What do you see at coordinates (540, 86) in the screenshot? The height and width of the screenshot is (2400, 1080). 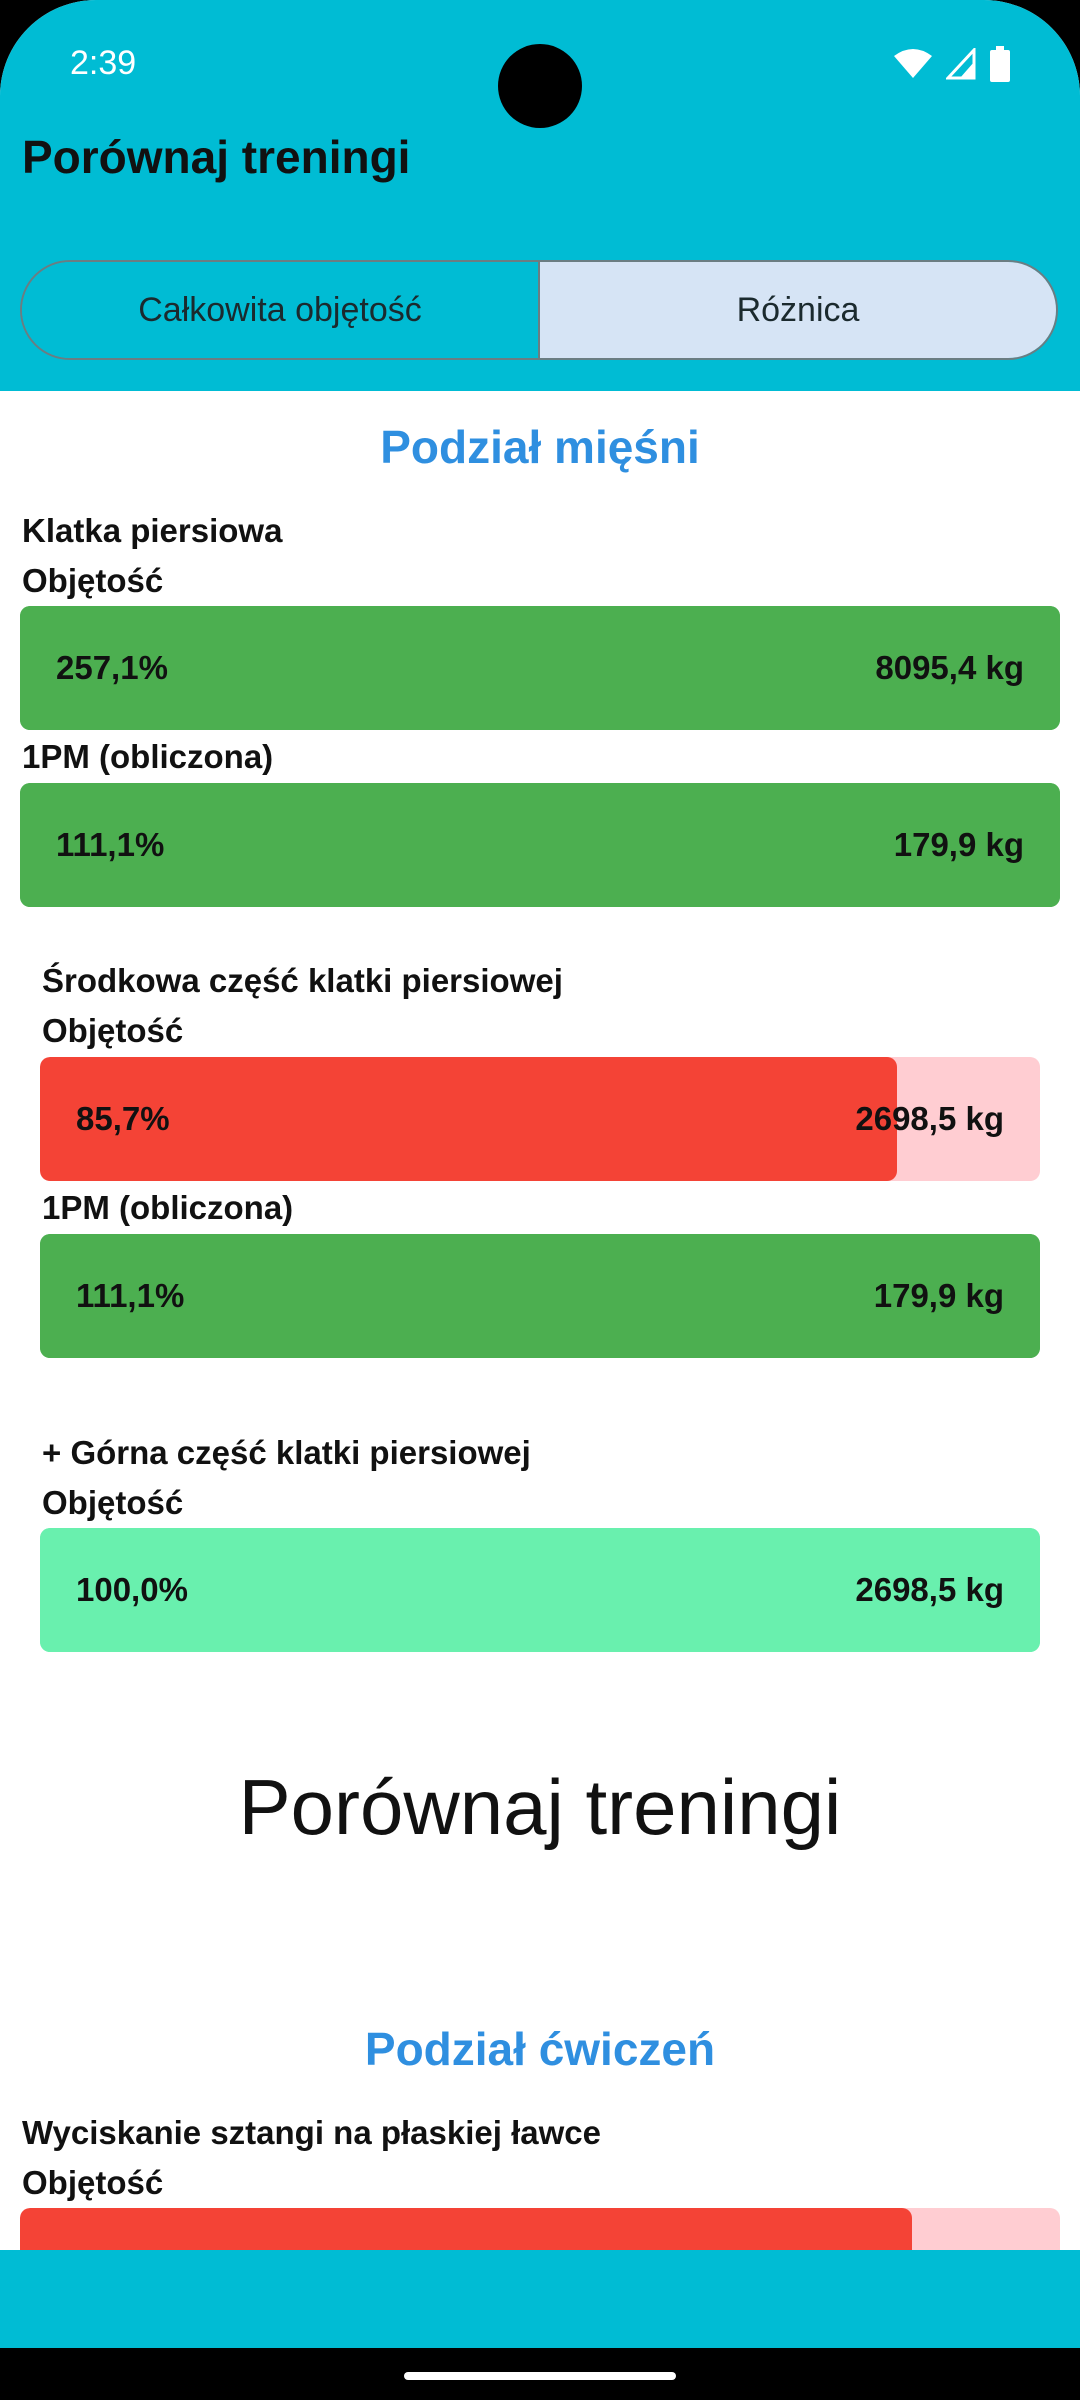 I see `camera-cutout` at bounding box center [540, 86].